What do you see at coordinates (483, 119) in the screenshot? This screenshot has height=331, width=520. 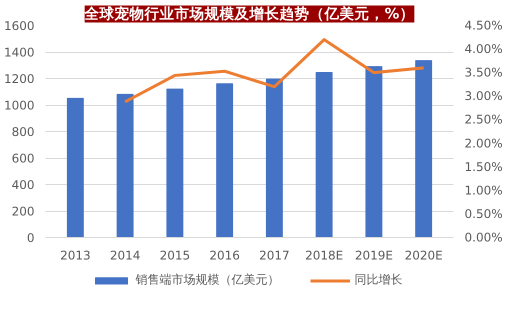 I see `y2-tick-label: 2.50%` at bounding box center [483, 119].